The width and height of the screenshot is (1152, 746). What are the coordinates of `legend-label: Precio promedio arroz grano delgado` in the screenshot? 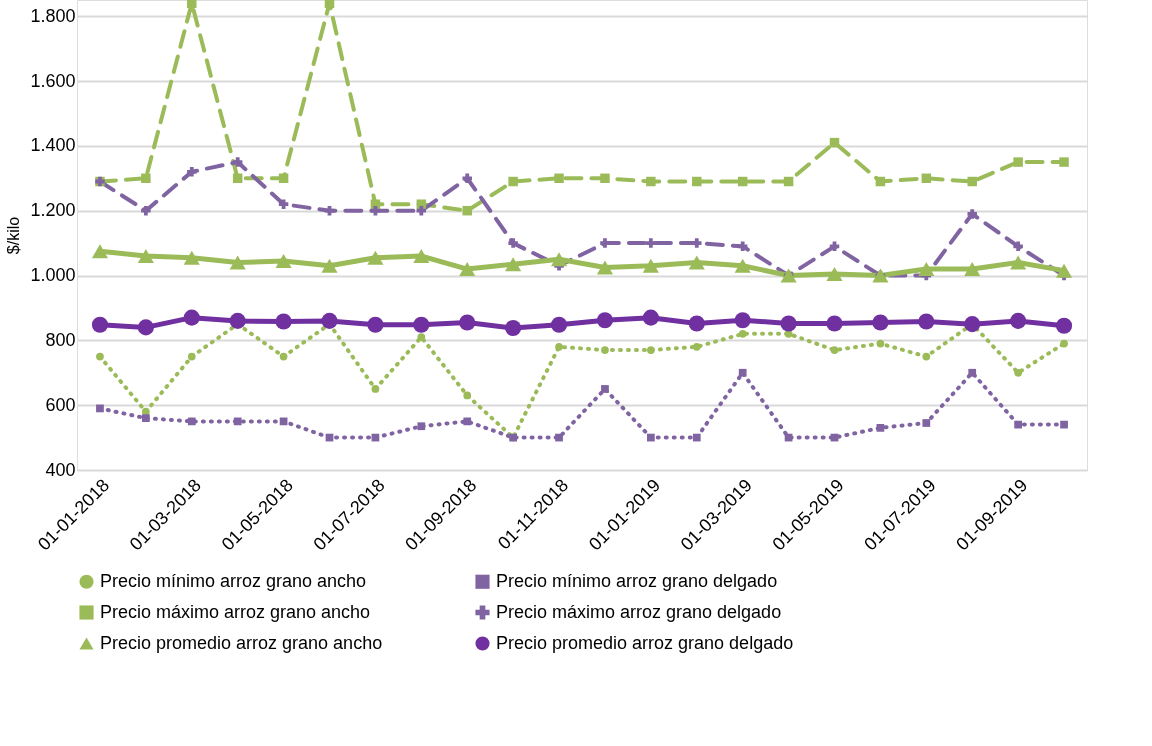 It's located at (645, 642).